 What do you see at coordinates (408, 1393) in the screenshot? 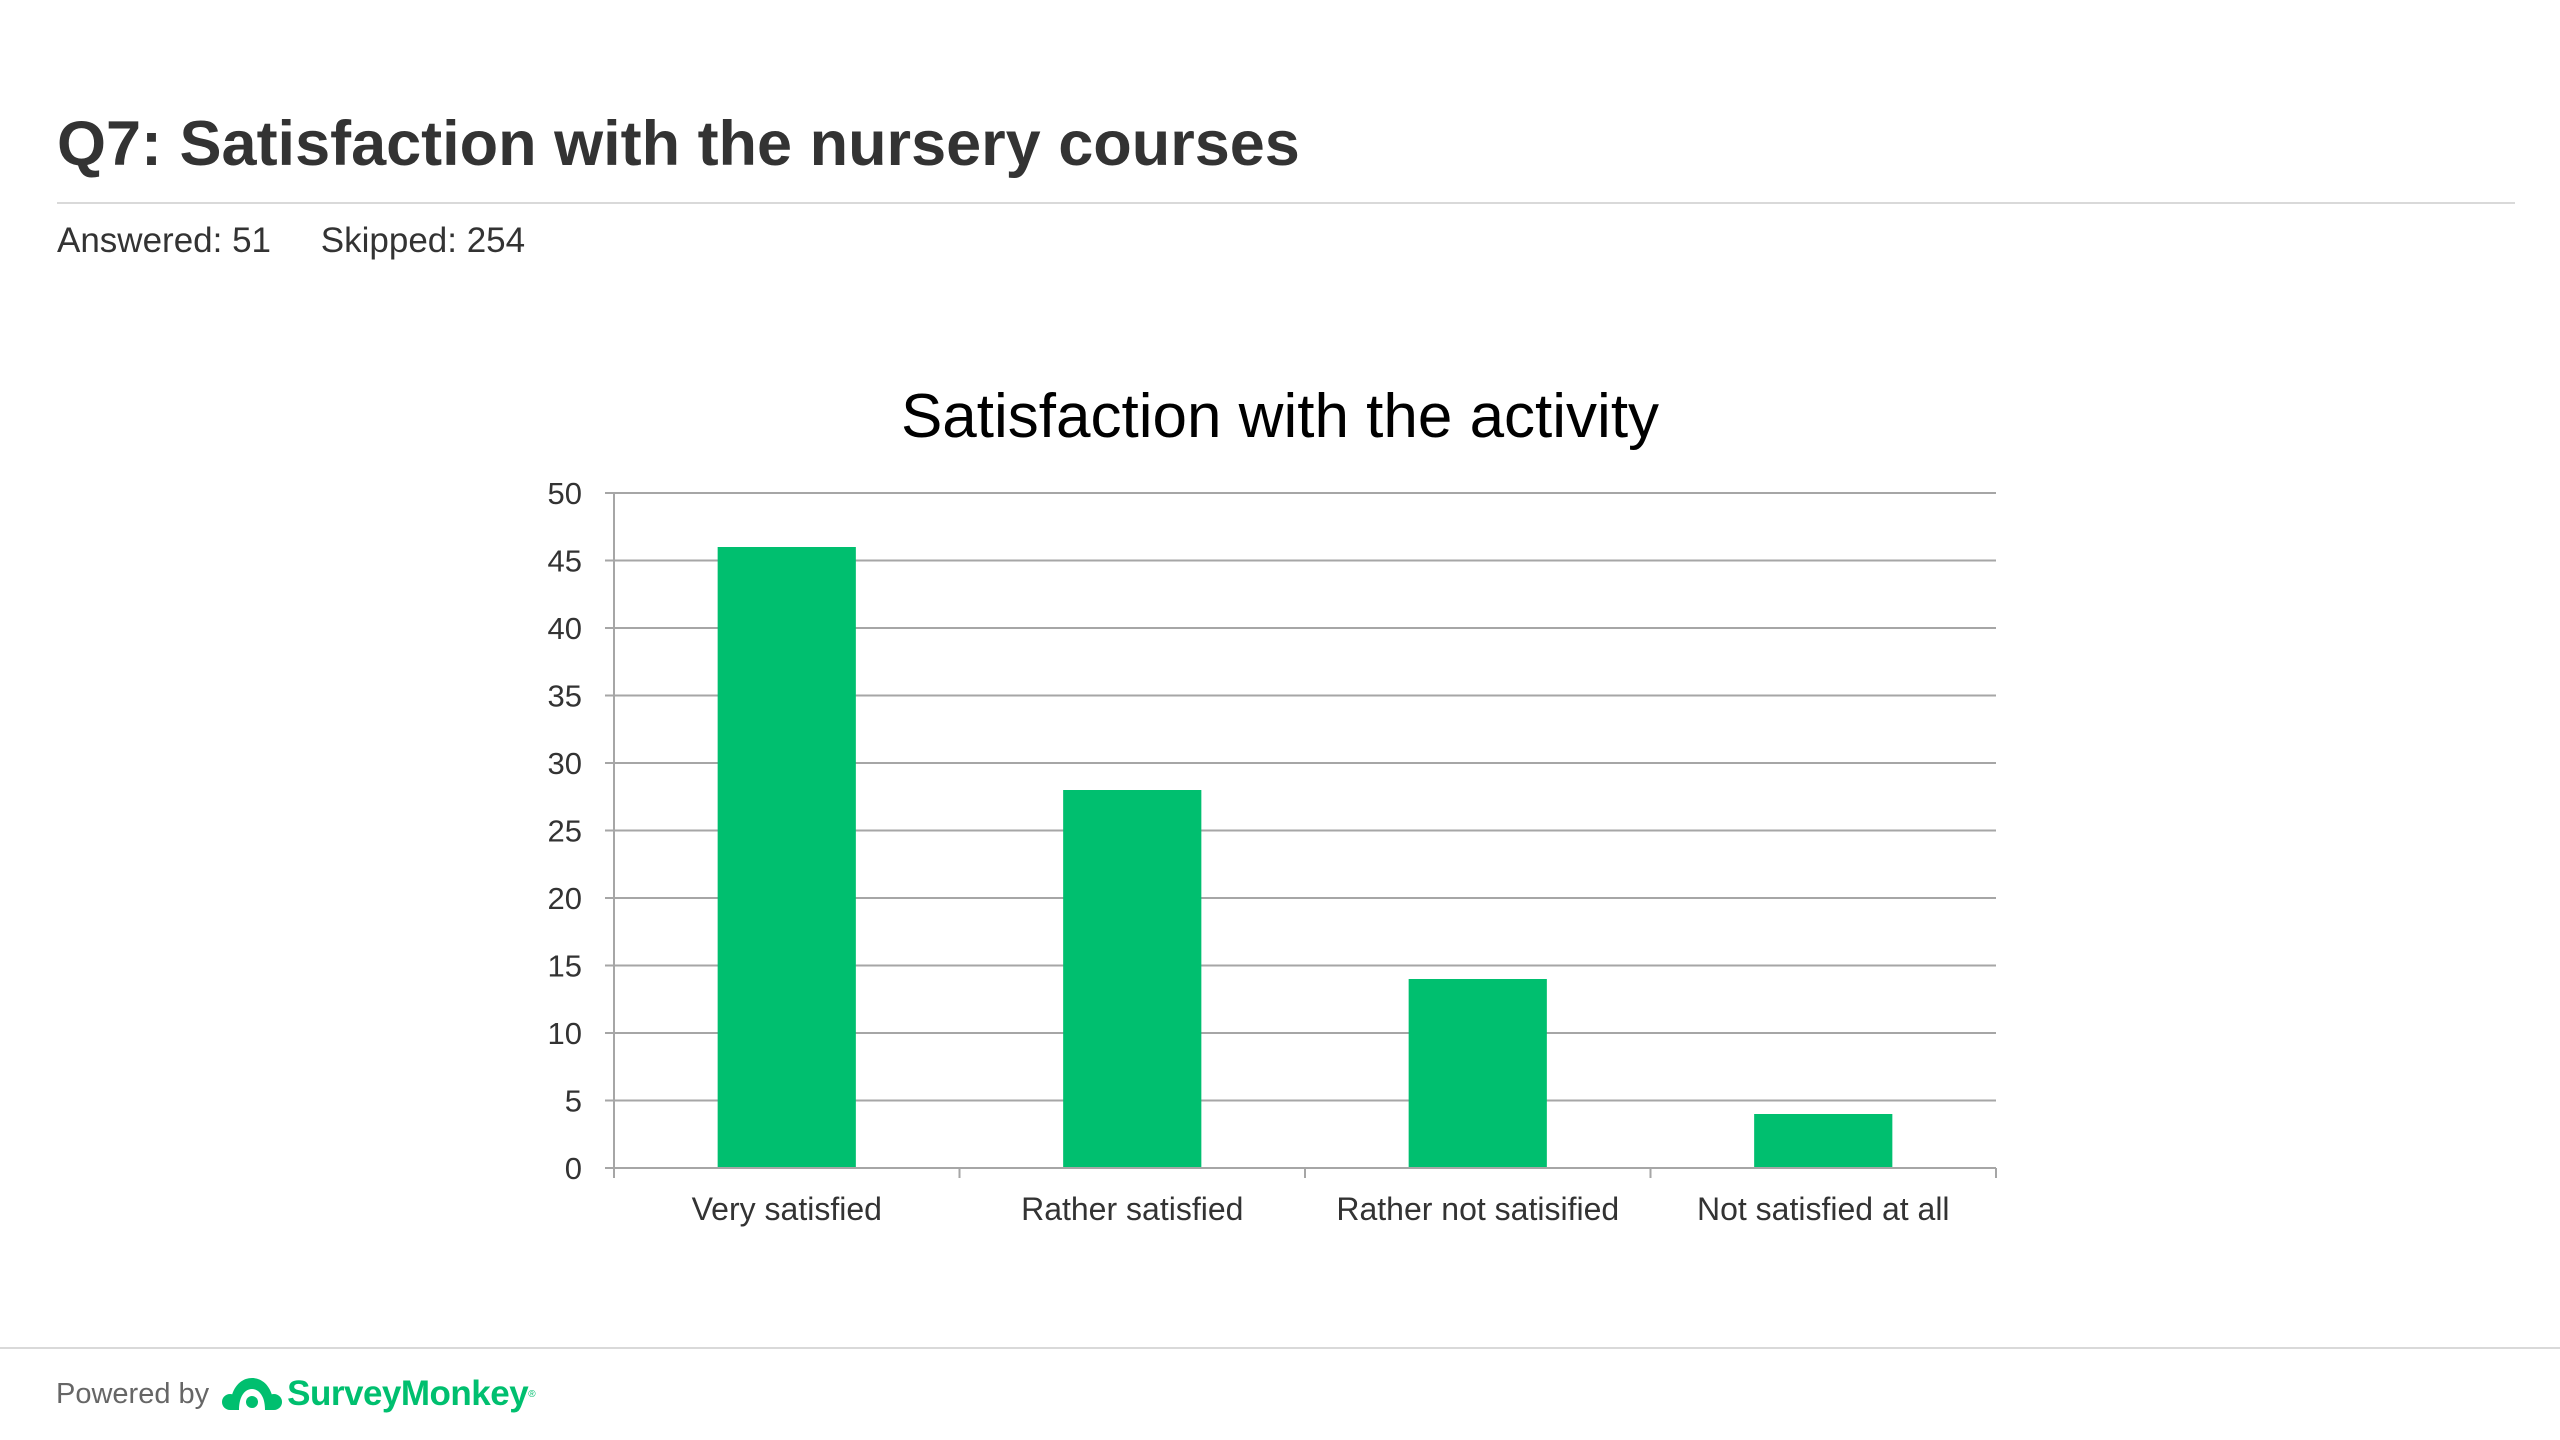
I see `brand-name: SurveyMonkey` at bounding box center [408, 1393].